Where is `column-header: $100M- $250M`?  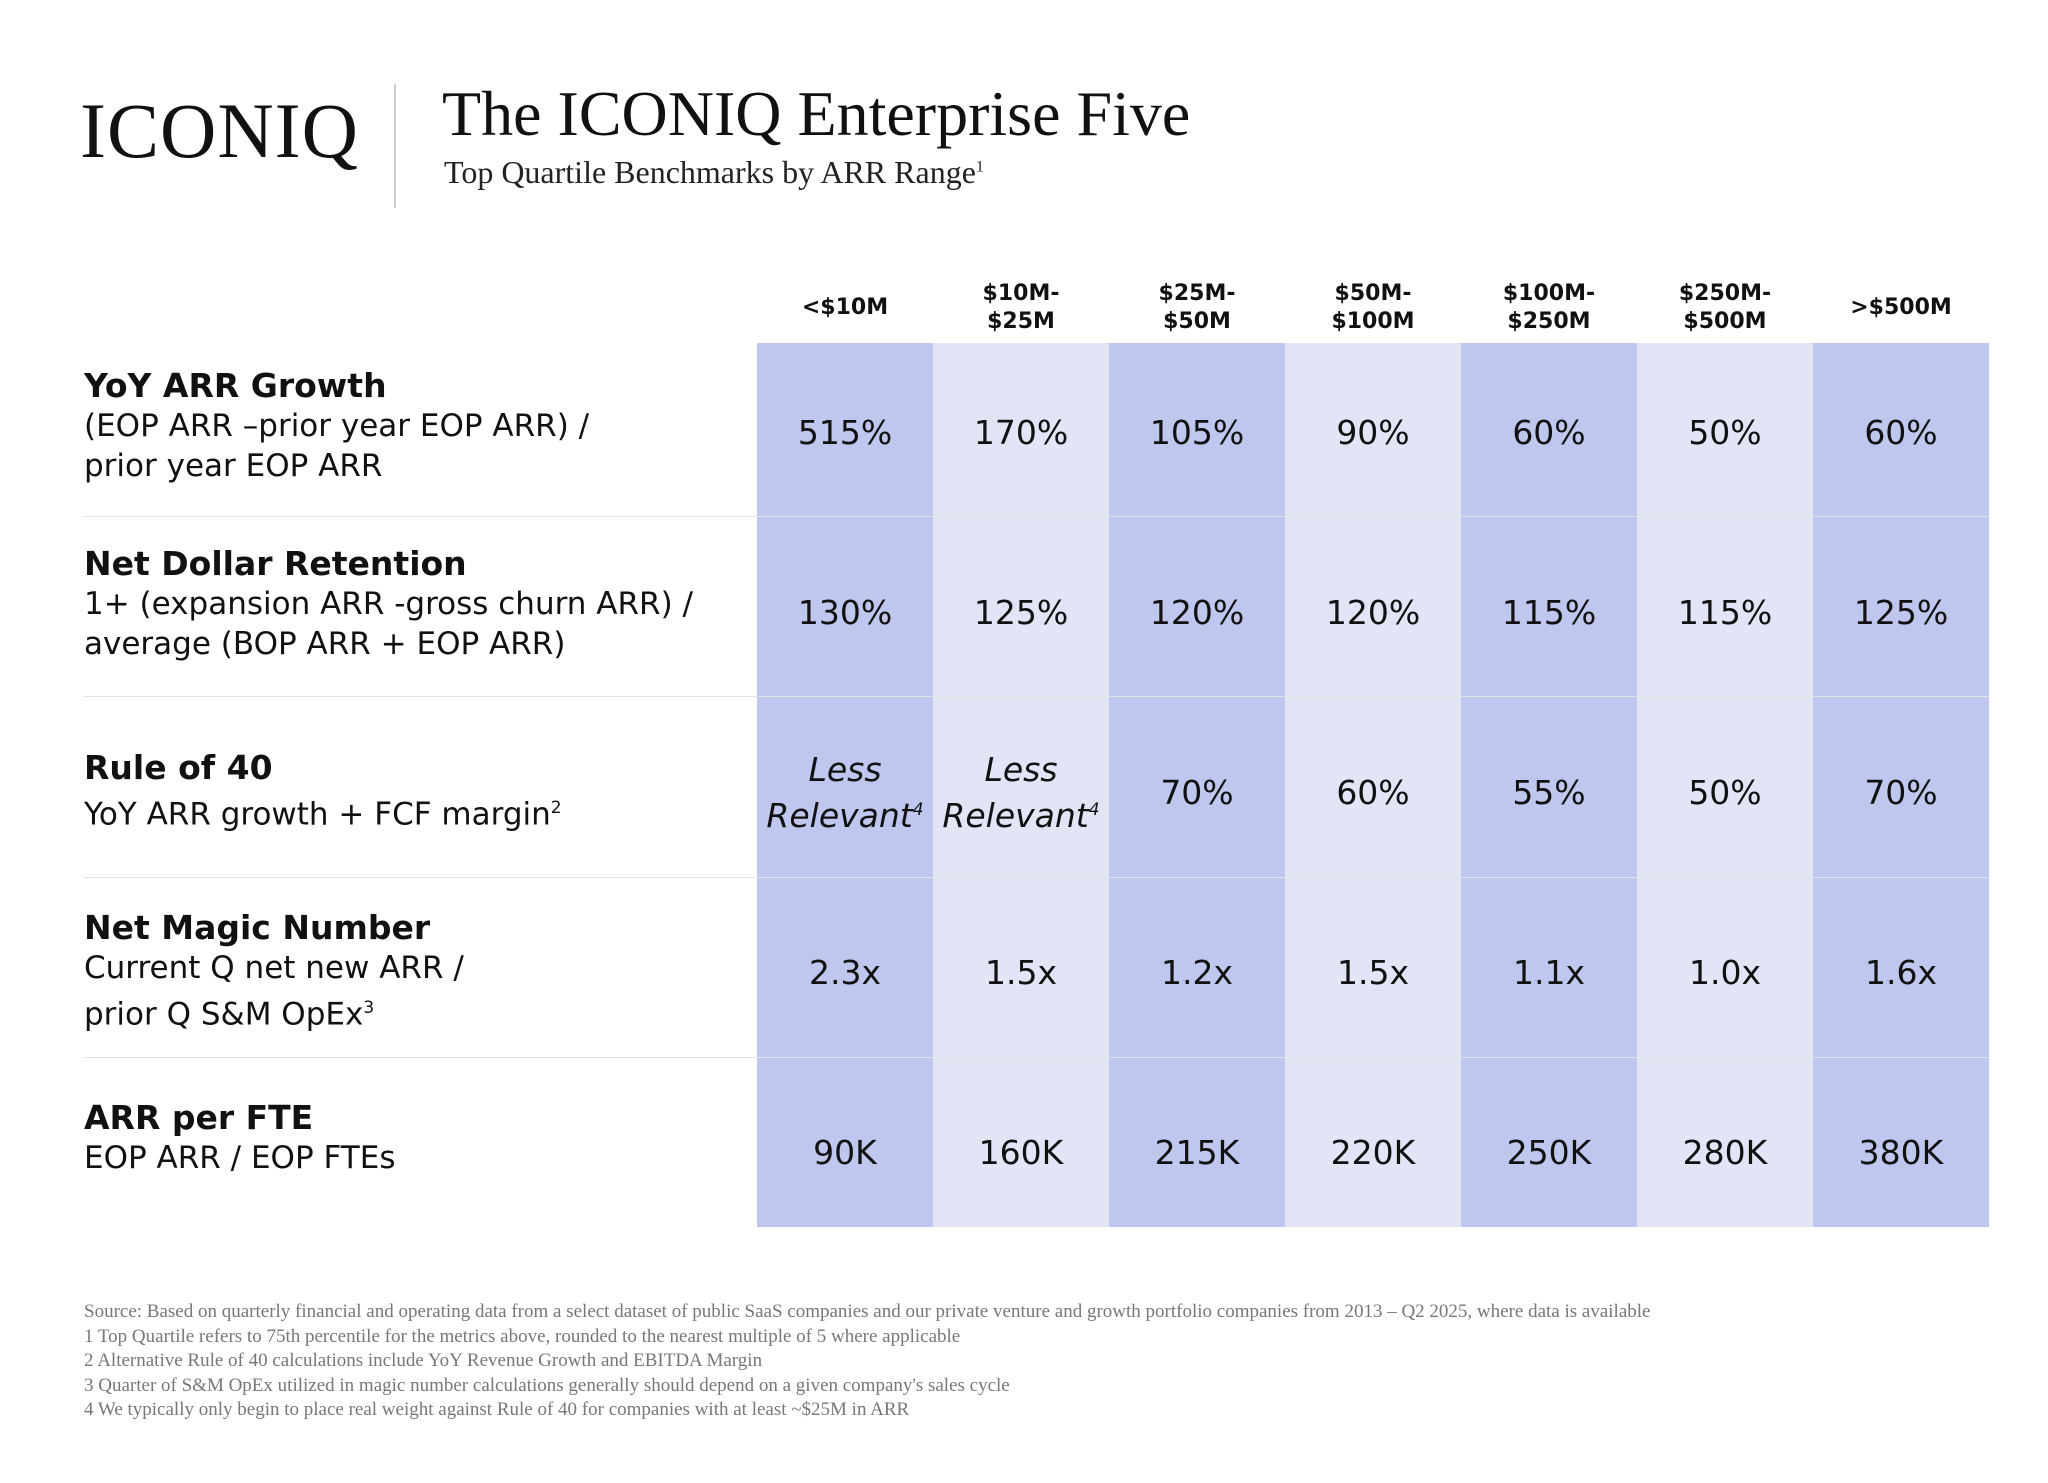 column-header: $100M- $250M is located at coordinates (1549, 307).